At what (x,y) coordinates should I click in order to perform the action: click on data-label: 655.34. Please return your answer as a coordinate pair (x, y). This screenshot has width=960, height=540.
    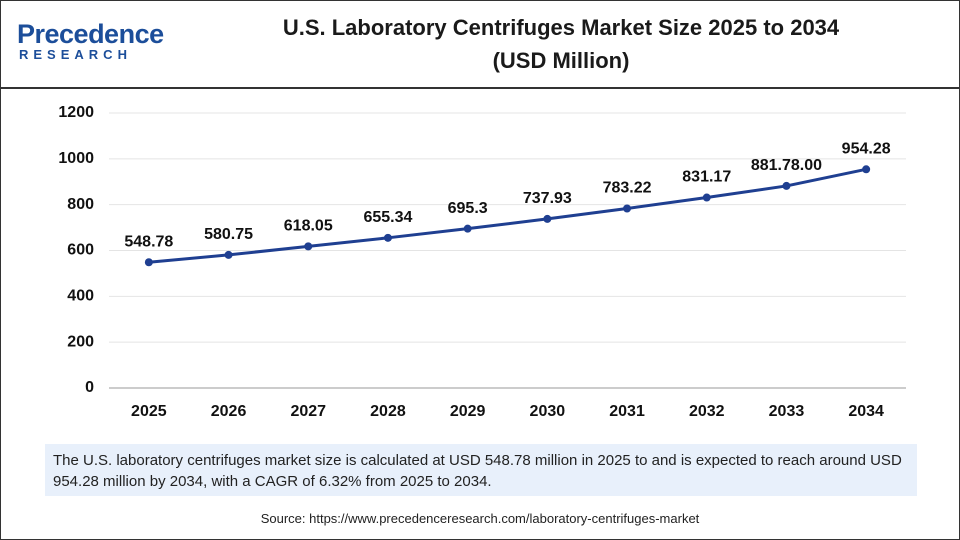
    Looking at the image, I should click on (387, 217).